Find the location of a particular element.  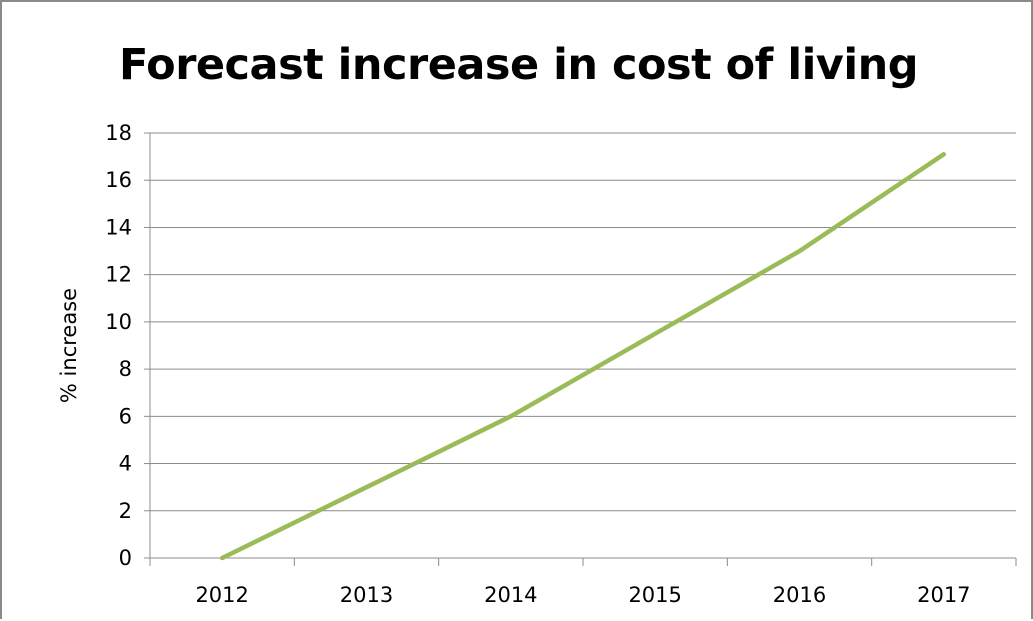

x-tick-label: 2013 is located at coordinates (366, 595).